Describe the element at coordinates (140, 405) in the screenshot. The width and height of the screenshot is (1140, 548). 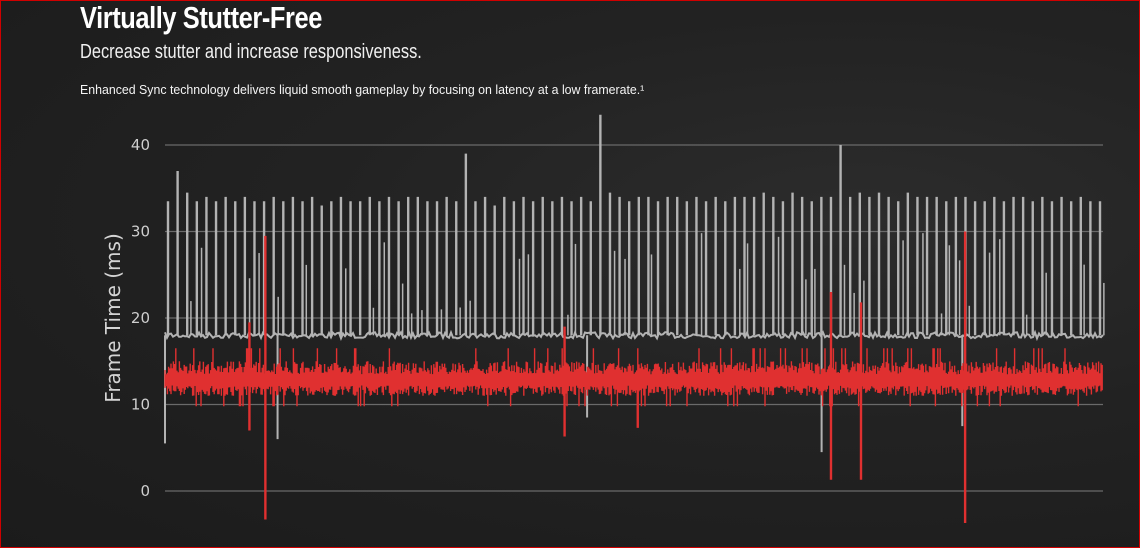
I see `y-tick-label: 10` at that location.